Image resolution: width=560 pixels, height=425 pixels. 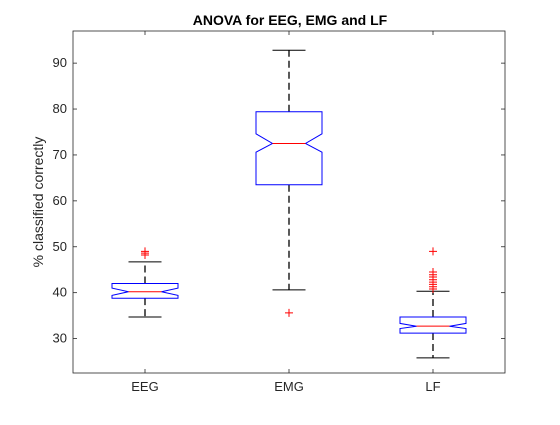 What do you see at coordinates (144, 386) in the screenshot?
I see `x-tick-label: EEG` at bounding box center [144, 386].